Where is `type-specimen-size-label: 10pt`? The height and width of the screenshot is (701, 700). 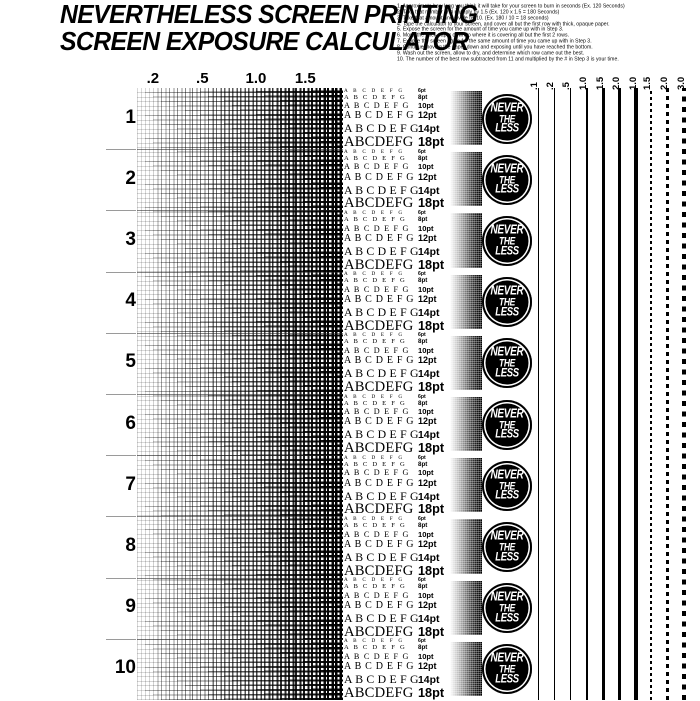 type-specimen-size-label: 10pt is located at coordinates (426, 351).